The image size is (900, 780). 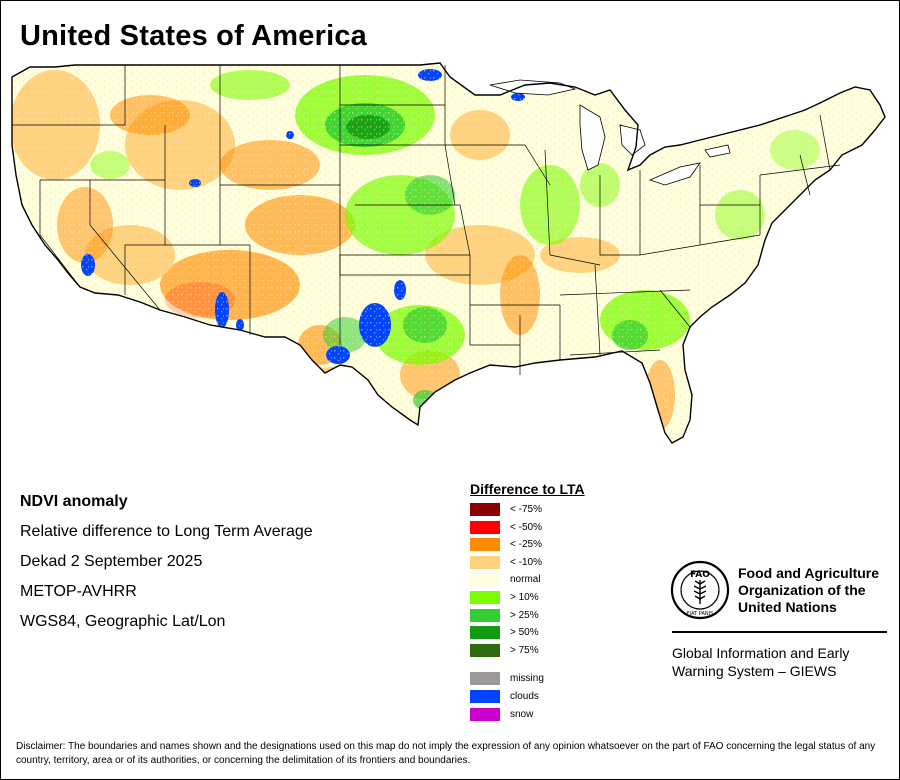 What do you see at coordinates (565, 650) in the screenshot?
I see `legend-item: > 75%` at bounding box center [565, 650].